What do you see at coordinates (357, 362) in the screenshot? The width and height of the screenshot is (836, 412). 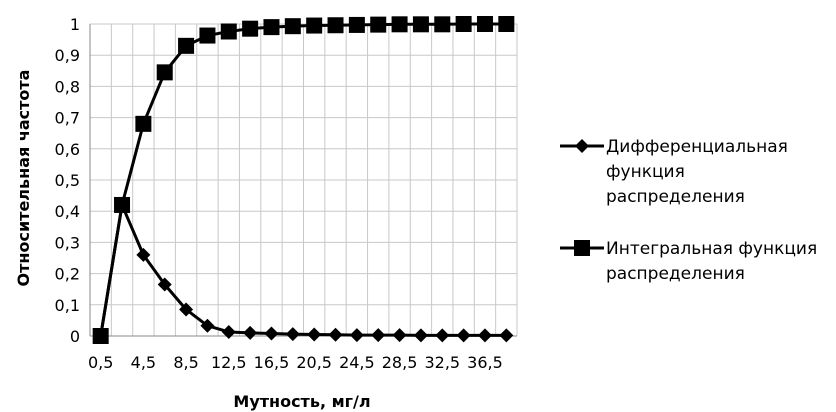 I see `x-tick-label: 24,5` at bounding box center [357, 362].